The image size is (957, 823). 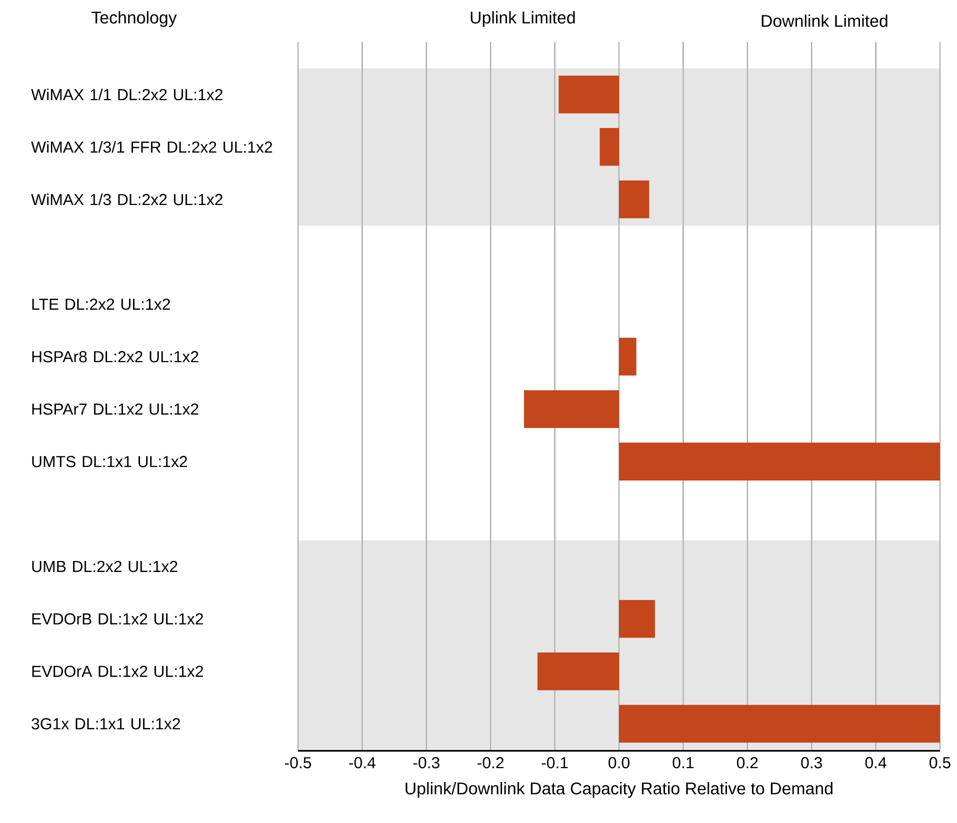 What do you see at coordinates (683, 762) in the screenshot?
I see `x-tick-label: 0.1` at bounding box center [683, 762].